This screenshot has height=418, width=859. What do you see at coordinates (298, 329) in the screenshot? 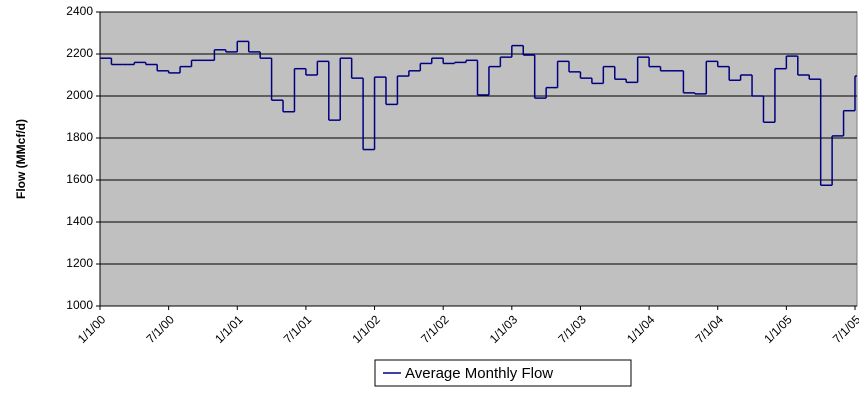
I see `x-tick-label: 7/1/01` at bounding box center [298, 329].